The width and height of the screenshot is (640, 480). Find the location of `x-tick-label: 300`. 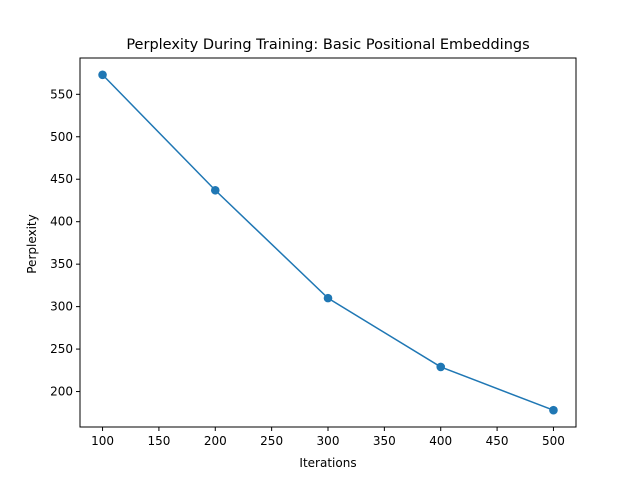

x-tick-label: 300 is located at coordinates (328, 441).